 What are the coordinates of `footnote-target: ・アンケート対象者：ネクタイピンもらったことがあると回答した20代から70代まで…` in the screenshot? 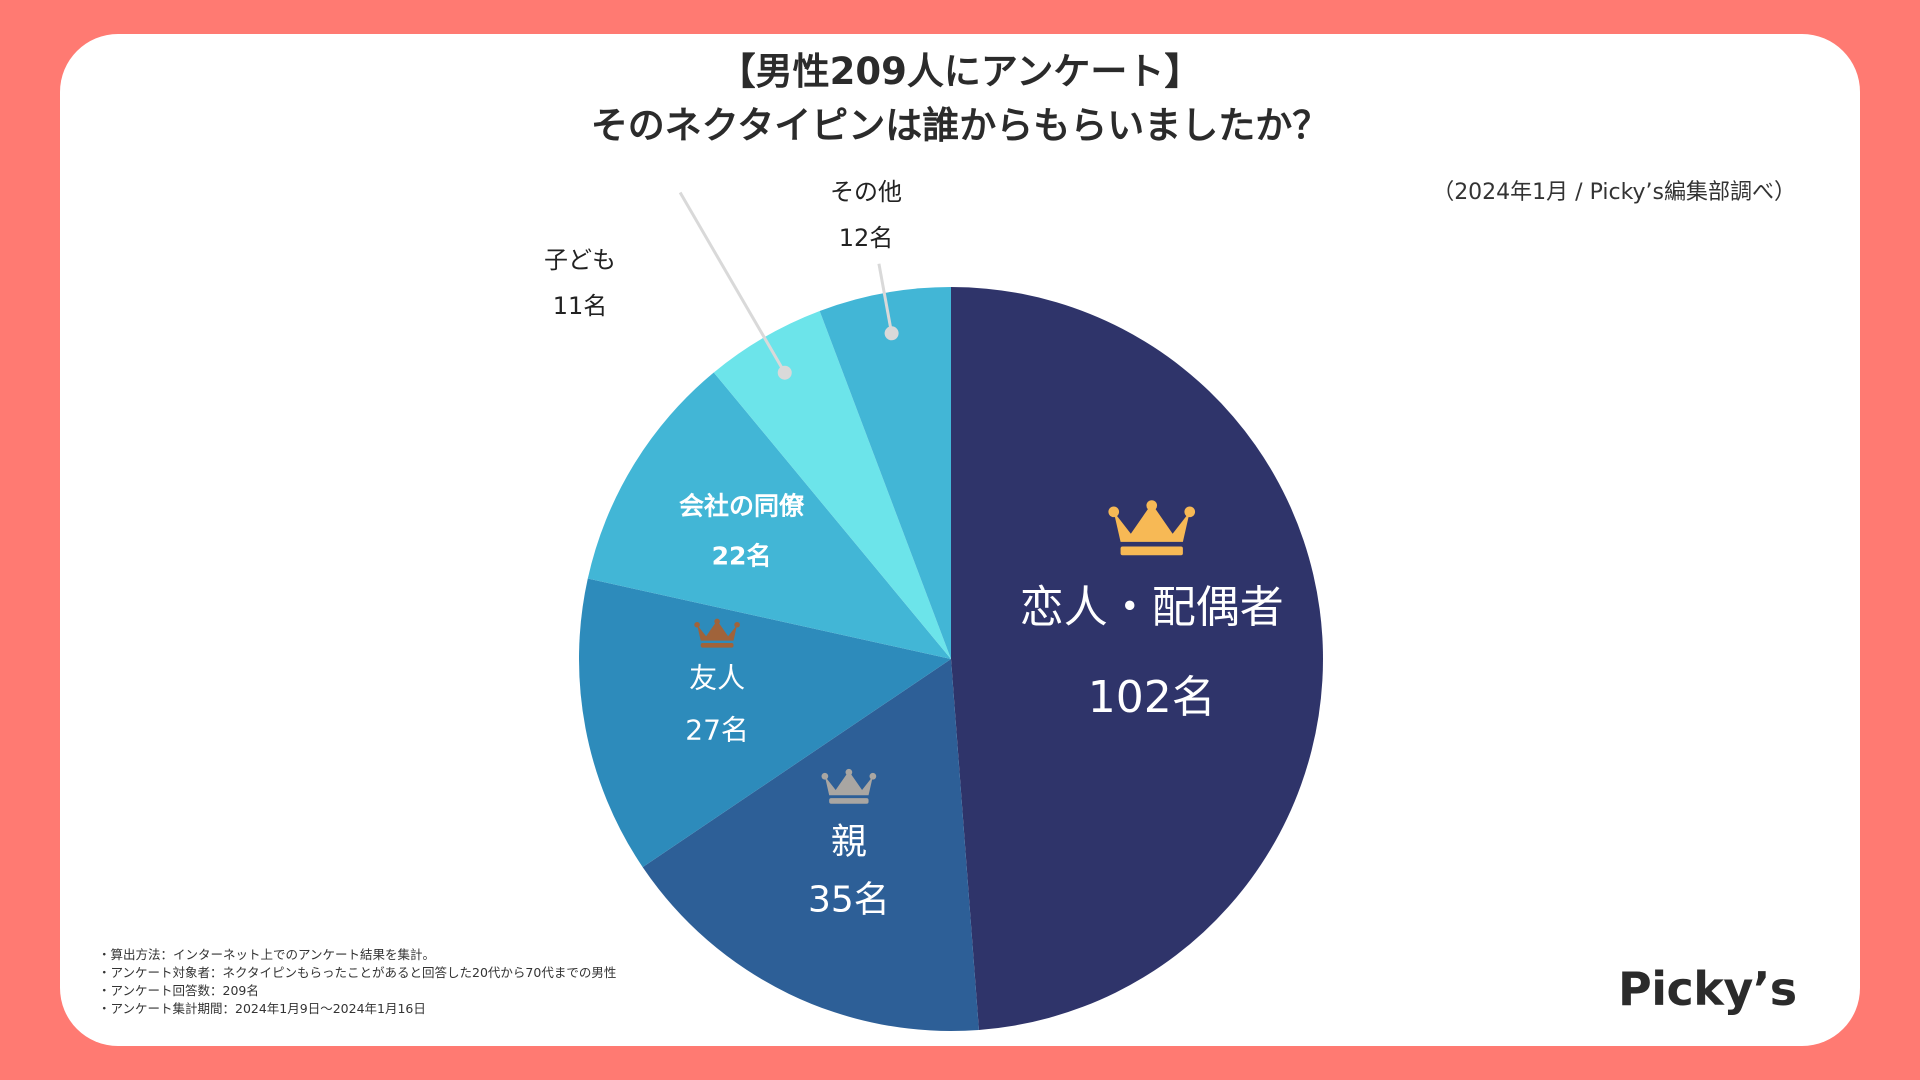 It's located at (357, 972).